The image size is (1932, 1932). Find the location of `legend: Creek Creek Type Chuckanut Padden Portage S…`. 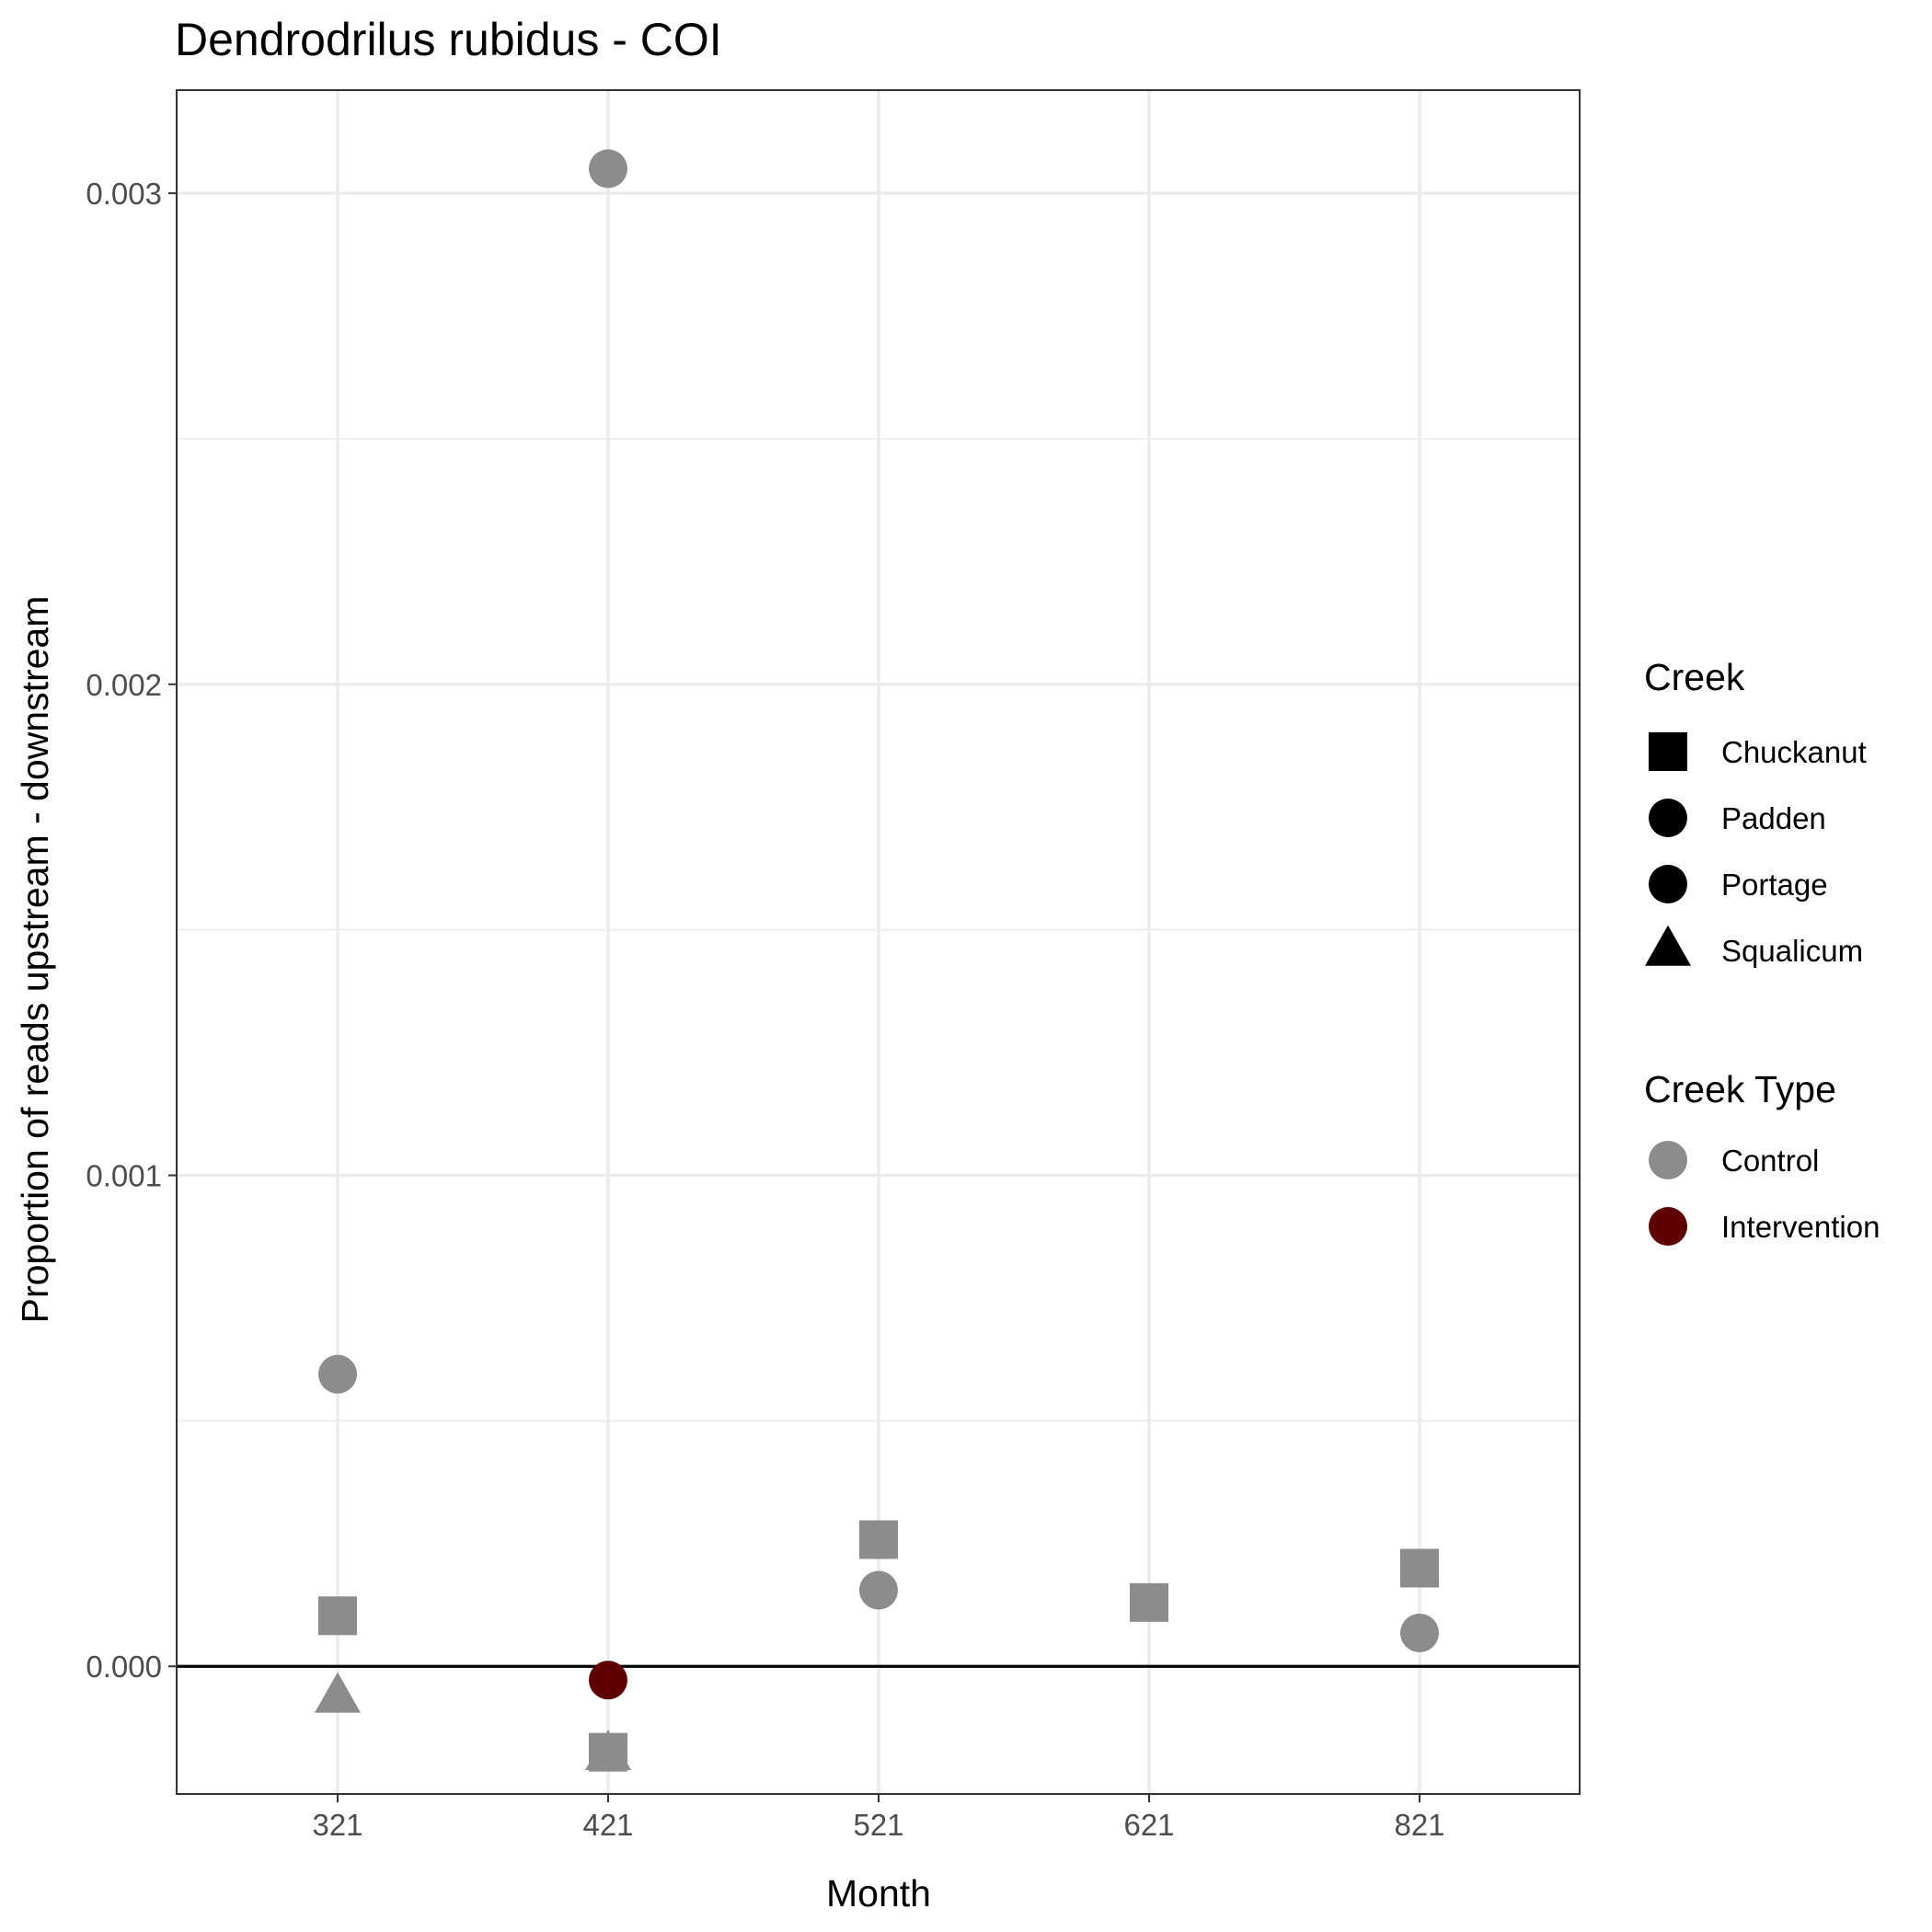

legend: Creek Creek Type Chuckanut Padden Portage S… is located at coordinates (1762, 951).